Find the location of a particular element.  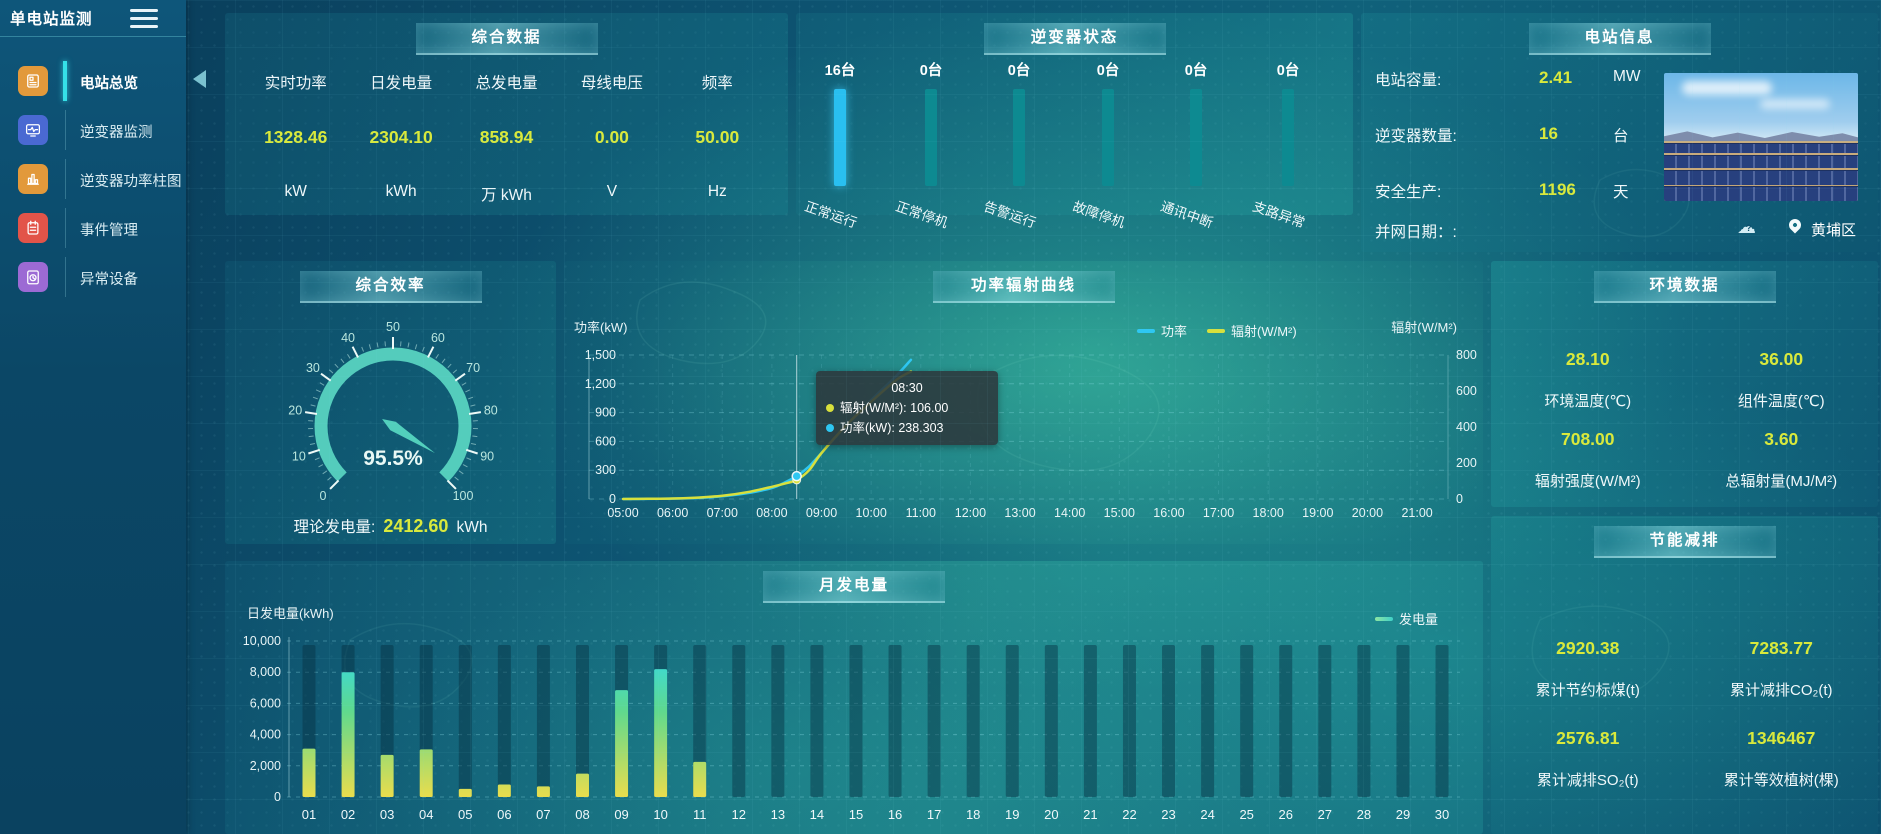

legend-item-radiation: 辐射(W/M²) is located at coordinates (1252, 330).